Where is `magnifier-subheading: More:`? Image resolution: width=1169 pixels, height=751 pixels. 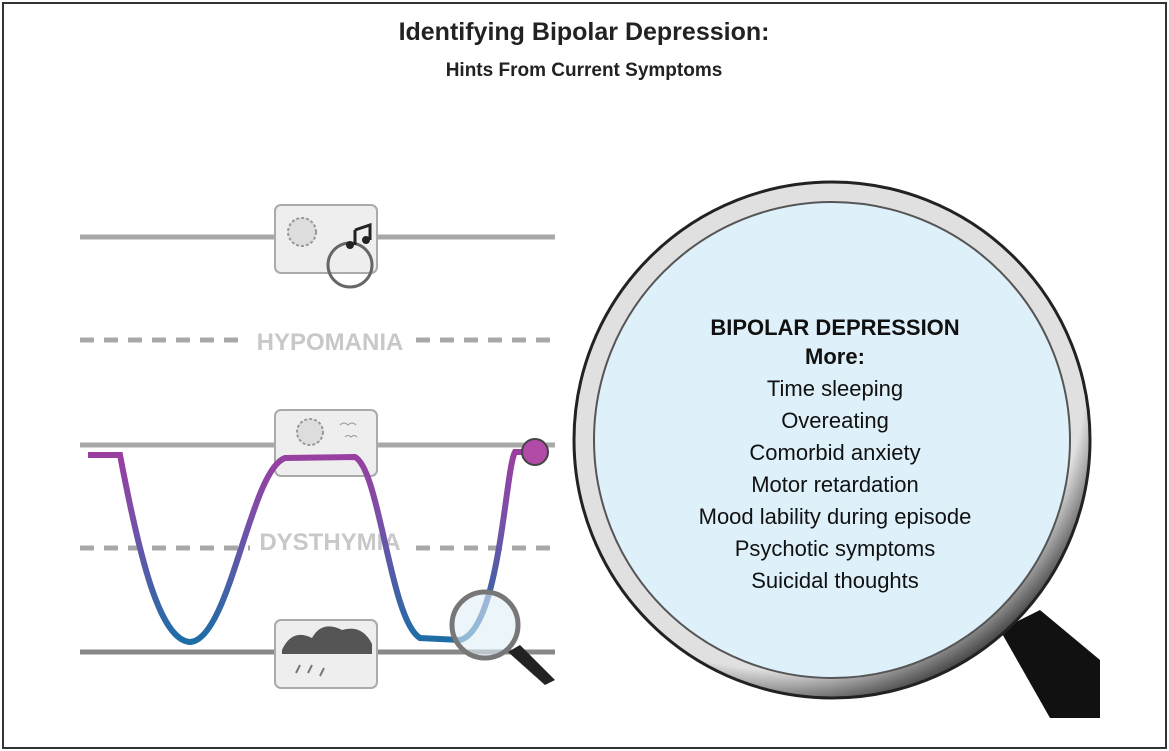
magnifier-subheading: More: is located at coordinates (835, 356).